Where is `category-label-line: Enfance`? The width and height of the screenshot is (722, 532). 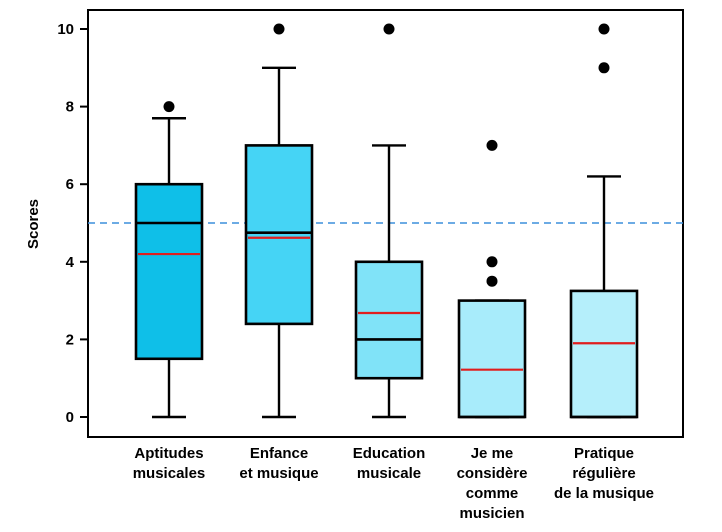
category-label-line: Enfance is located at coordinates (279, 453).